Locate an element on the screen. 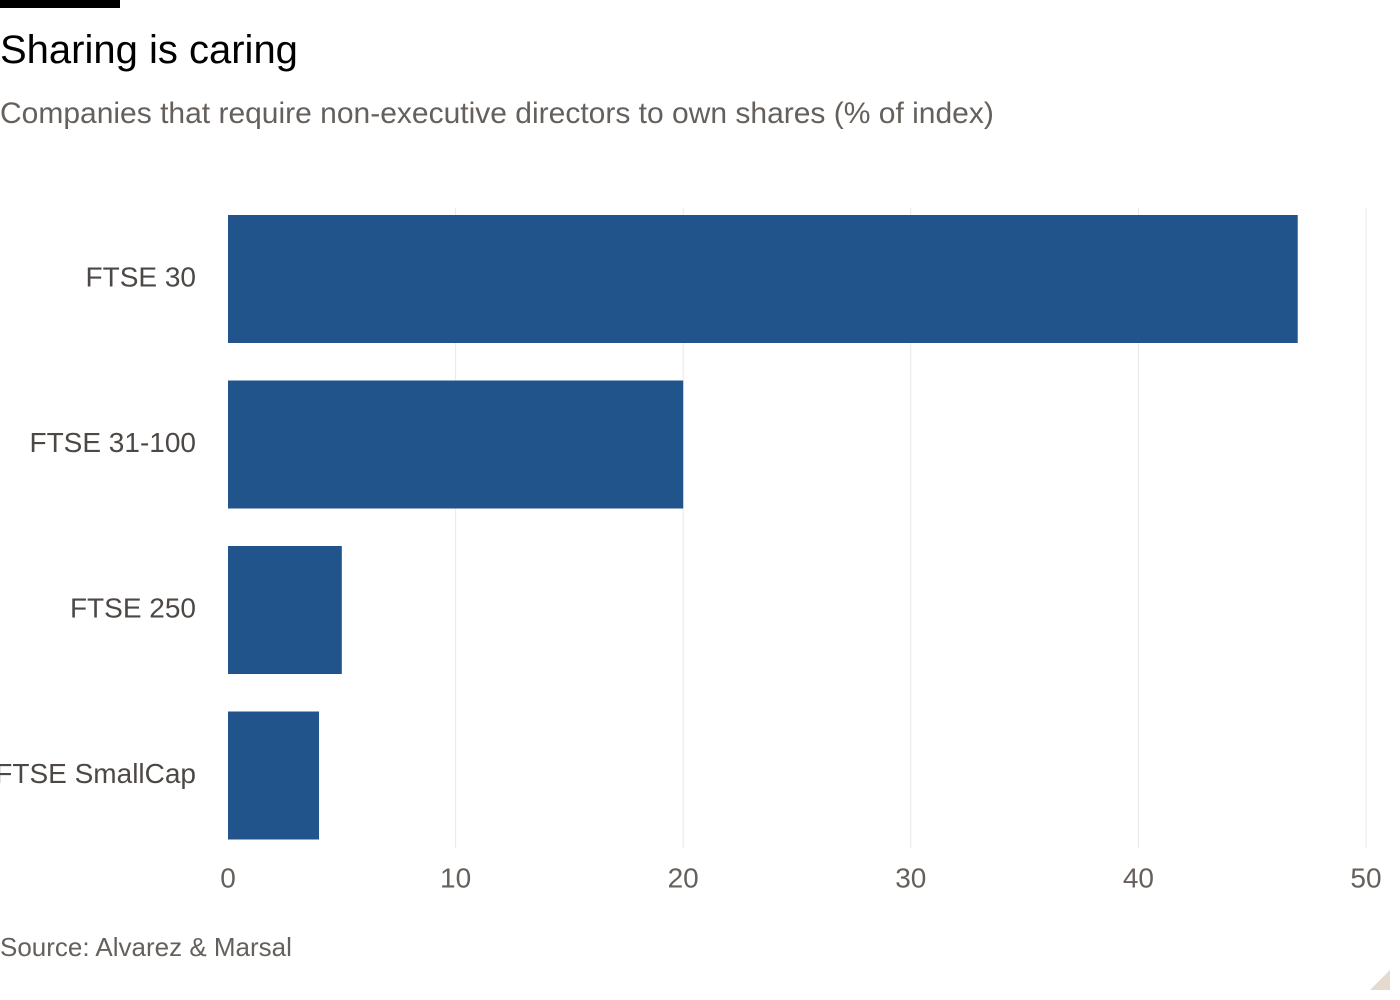 The width and height of the screenshot is (1400, 1000). x-tick-label: 10 is located at coordinates (455, 877).